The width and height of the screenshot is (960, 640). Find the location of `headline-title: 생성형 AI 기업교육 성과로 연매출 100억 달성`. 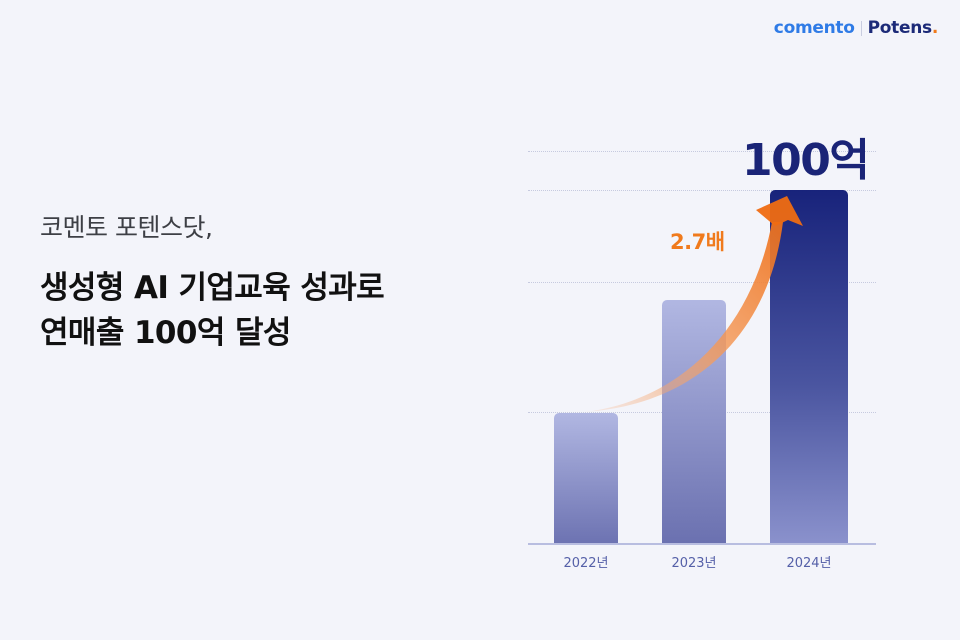

headline-title: 생성형 AI 기업교육 성과로 연매출 100억 달성 is located at coordinates (212, 311).